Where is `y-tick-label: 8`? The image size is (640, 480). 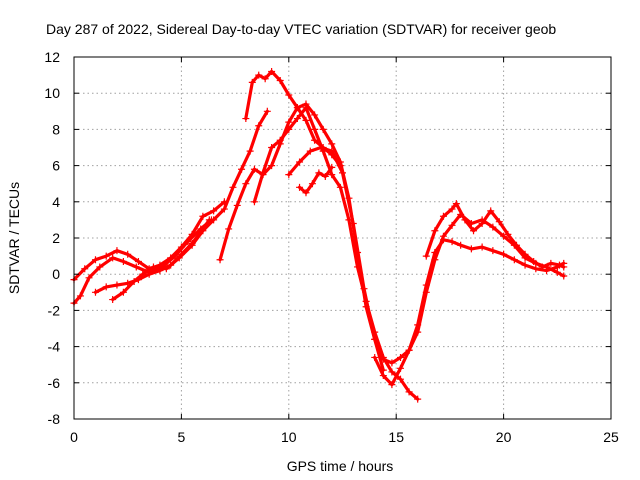
y-tick-label: 8 is located at coordinates (56, 129).